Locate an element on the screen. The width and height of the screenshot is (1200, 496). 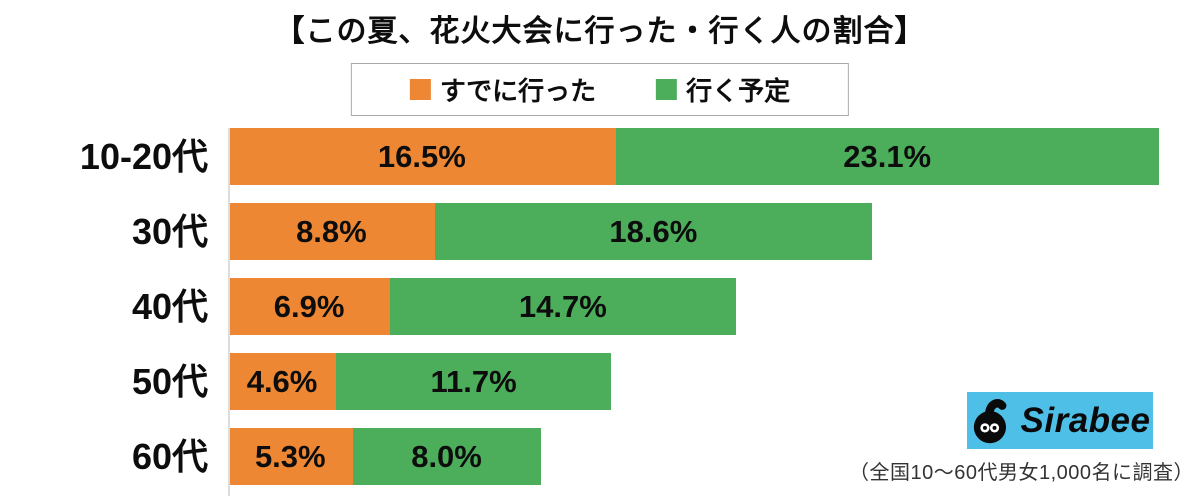
bar-track: 16.5% 23.1% is located at coordinates (693, 156).